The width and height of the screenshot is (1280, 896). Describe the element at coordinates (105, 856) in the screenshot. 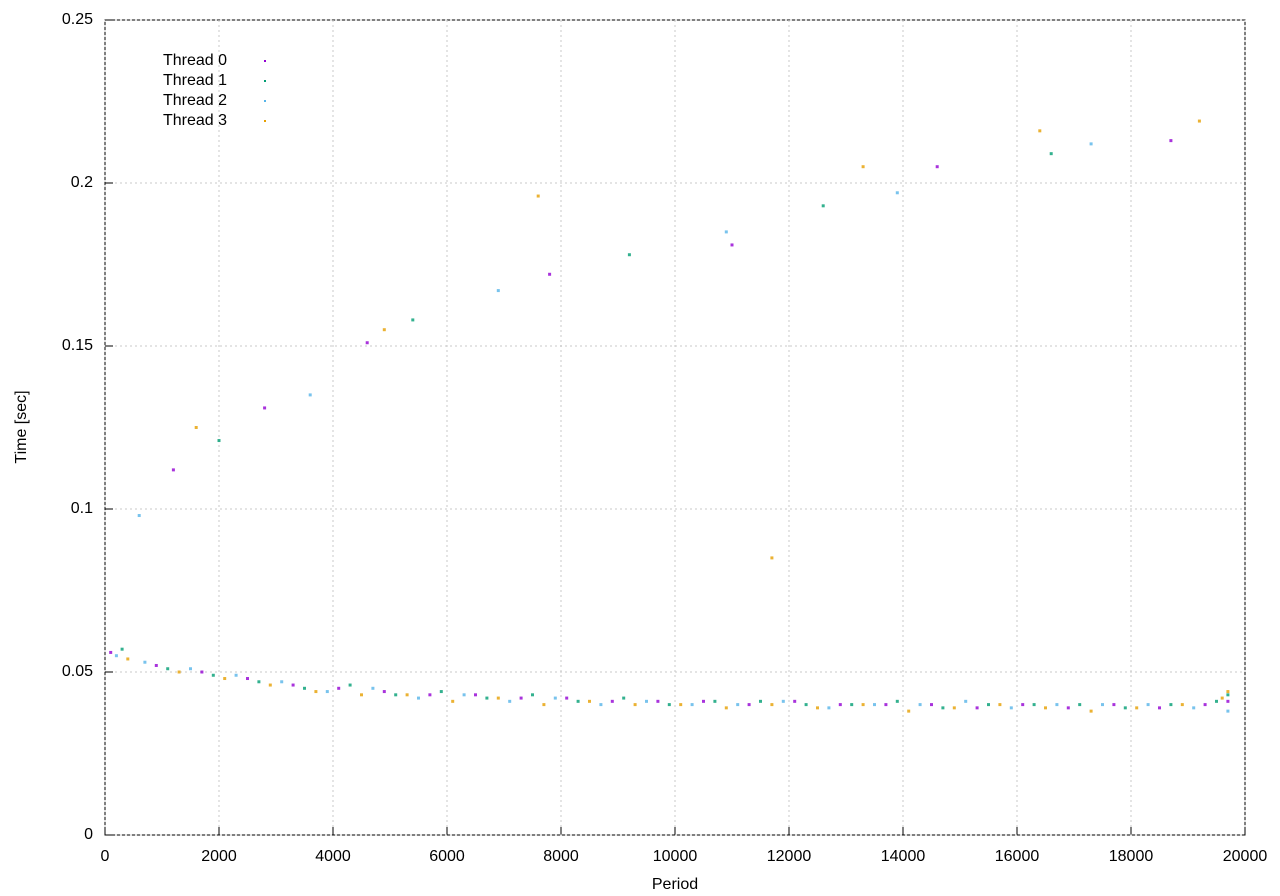

I see `x-tick-label: 0` at that location.